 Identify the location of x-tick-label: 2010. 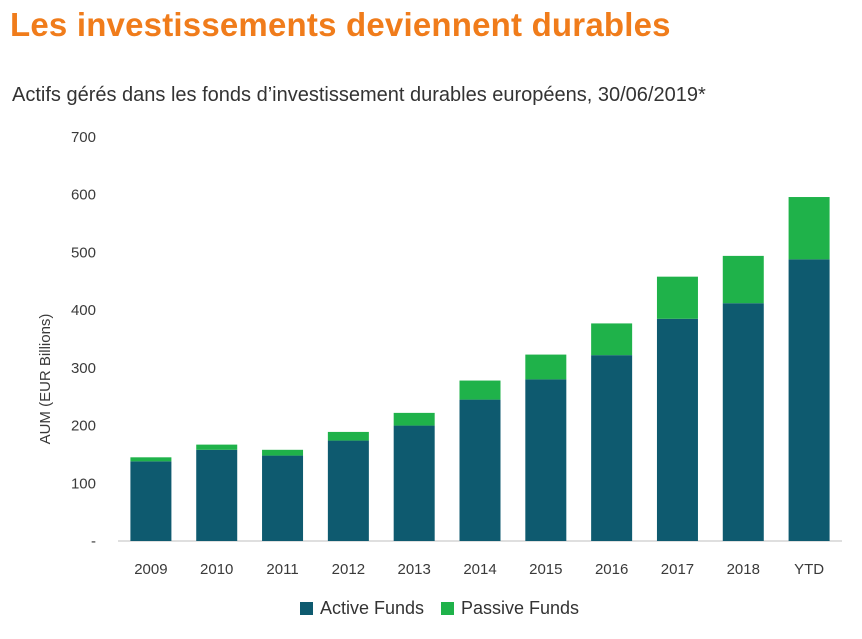
(216, 569).